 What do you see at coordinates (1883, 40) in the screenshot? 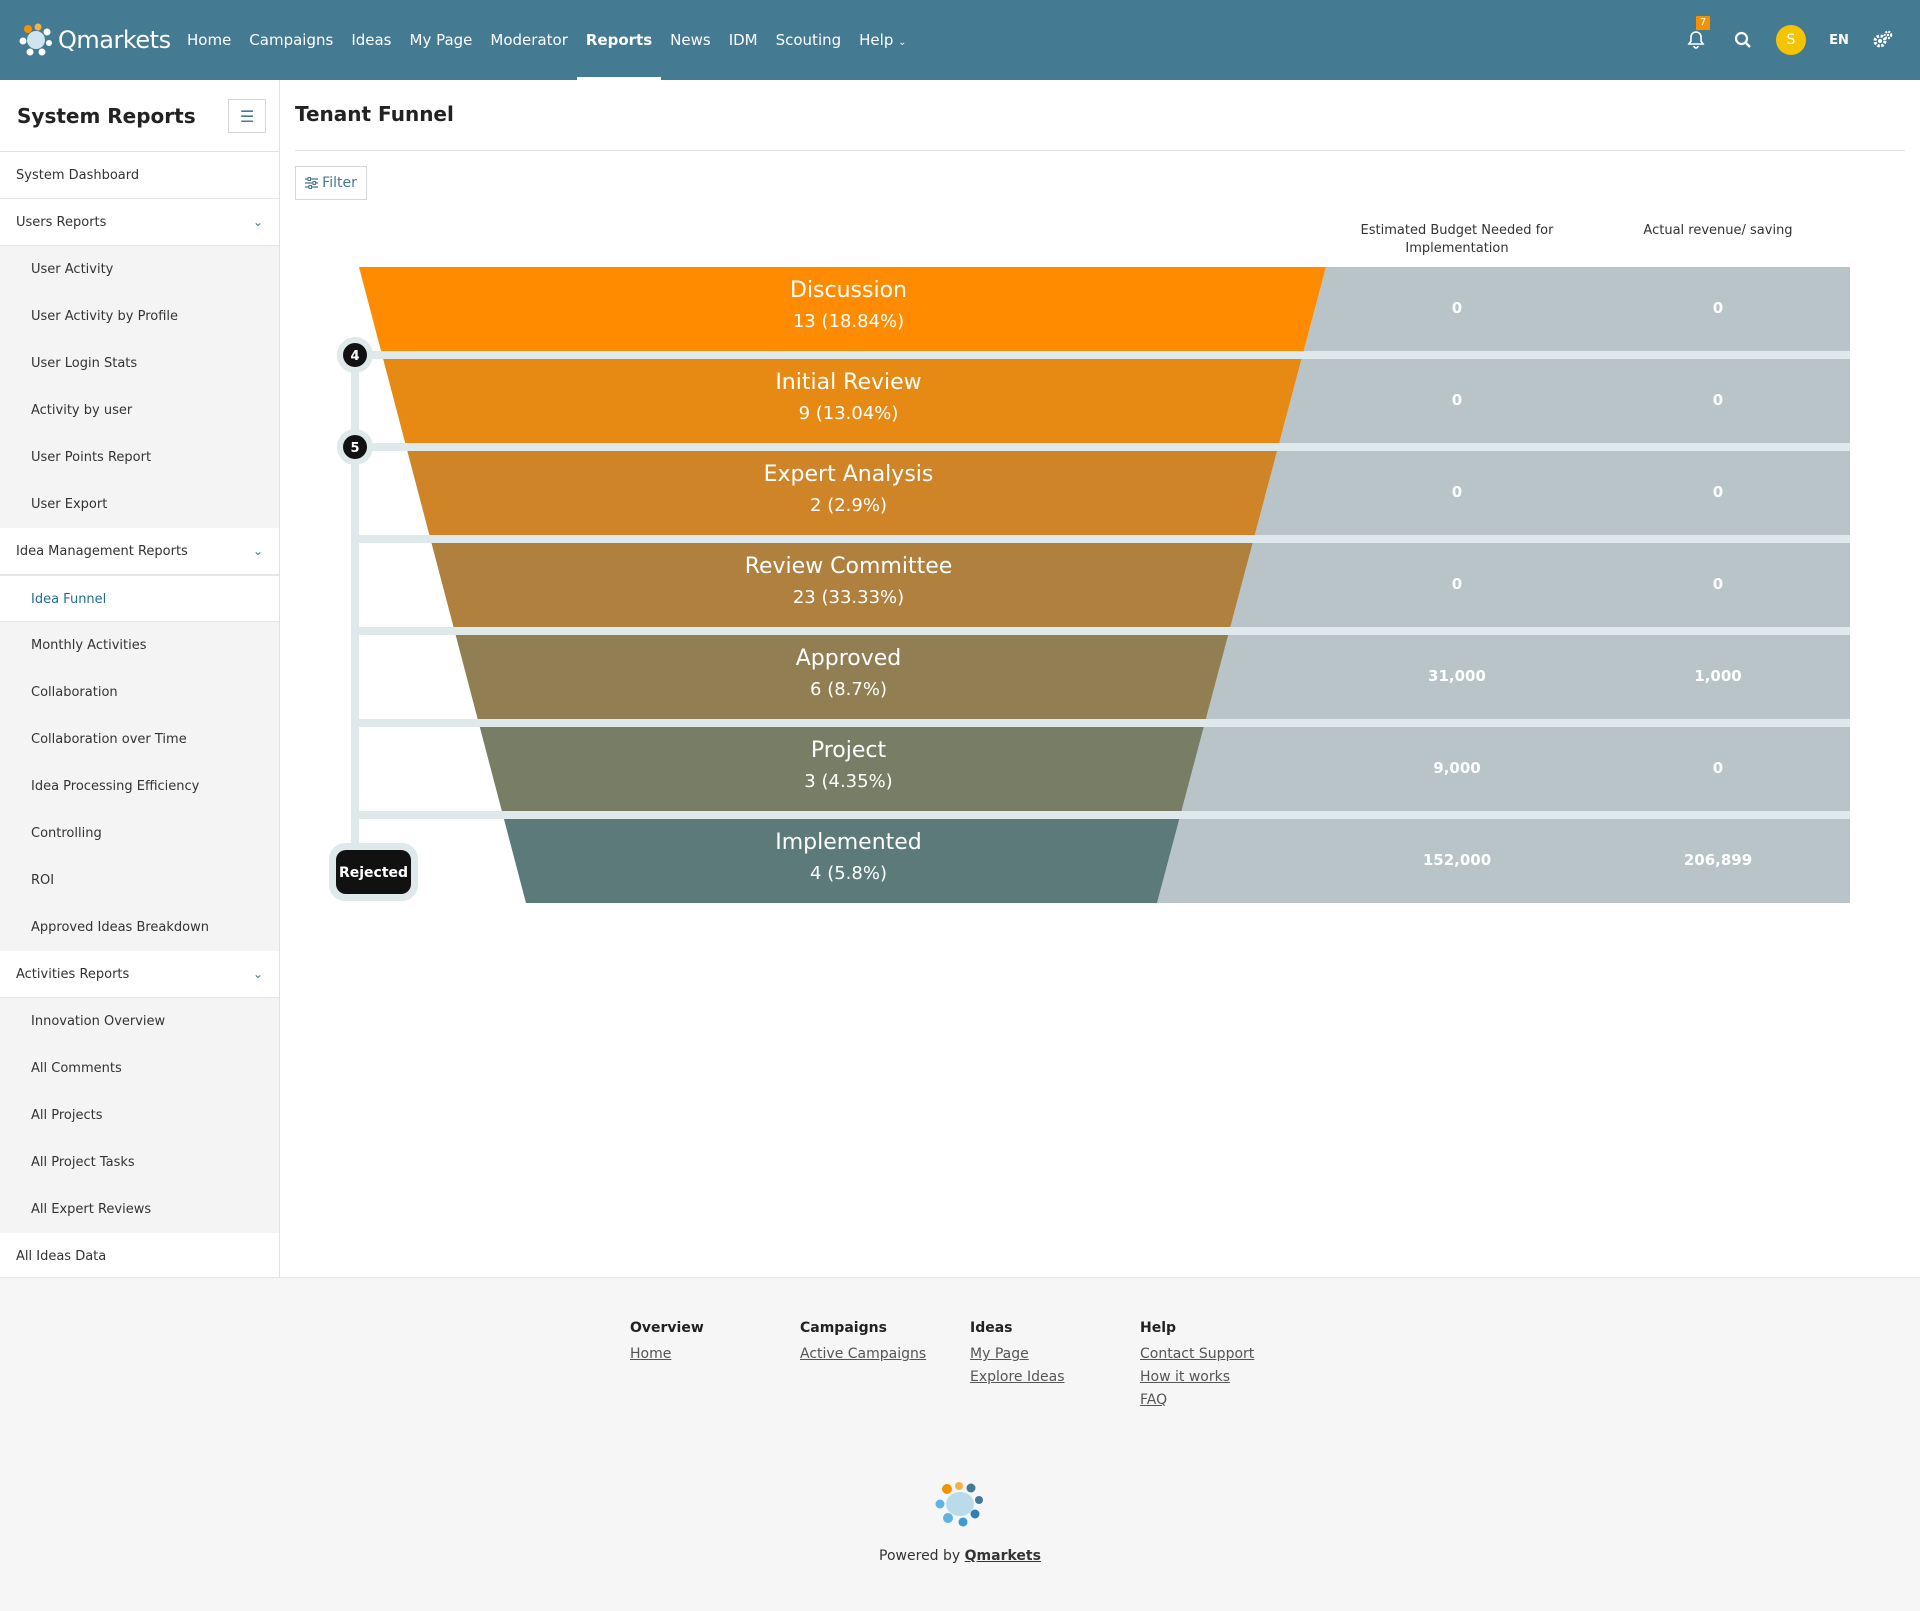
I see `settings-button` at bounding box center [1883, 40].